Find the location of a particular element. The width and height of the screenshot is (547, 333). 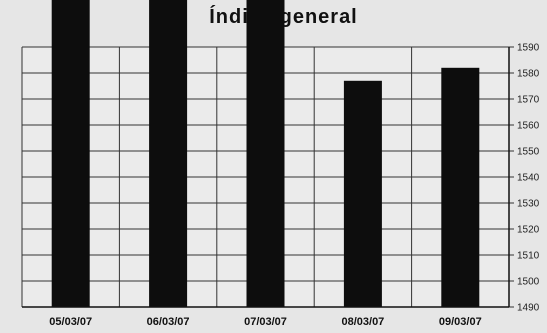

y-tick-label: 1570 is located at coordinates (528, 100).